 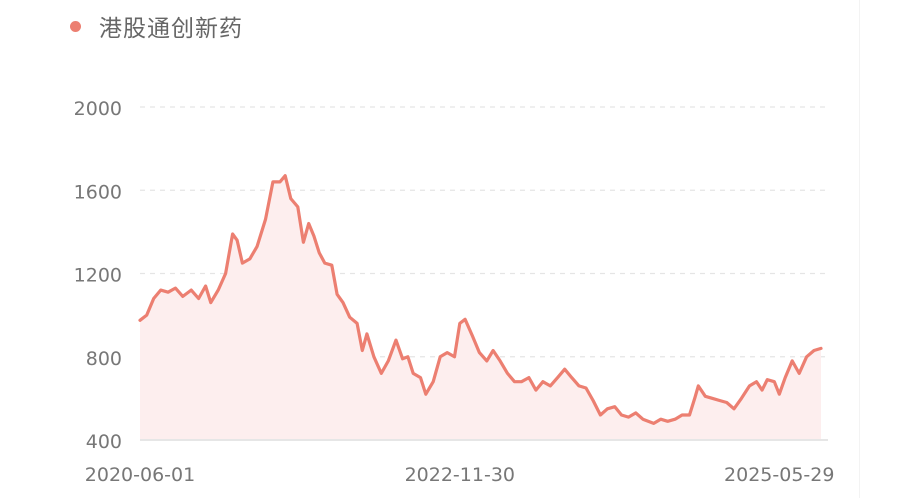 I want to click on chart-legend: 港股通创新药, so click(x=156, y=26).